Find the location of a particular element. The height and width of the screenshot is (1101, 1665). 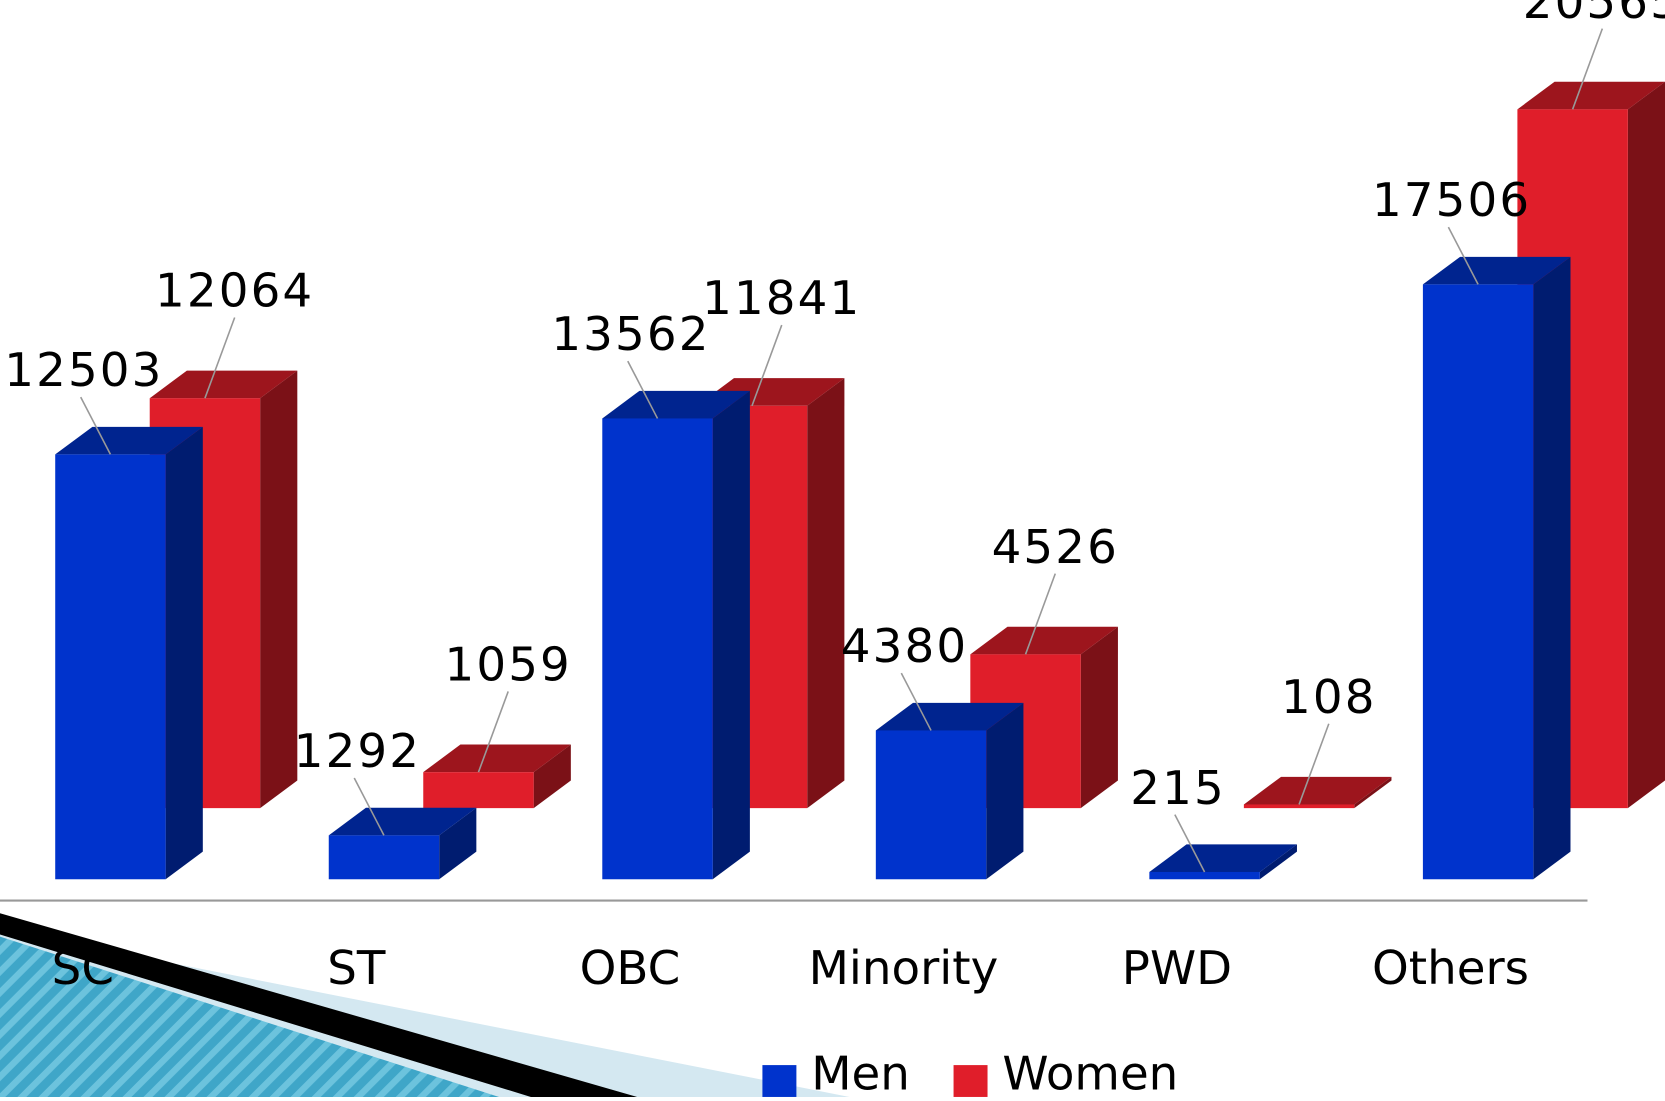

data-label: 12503 is located at coordinates (83, 371).